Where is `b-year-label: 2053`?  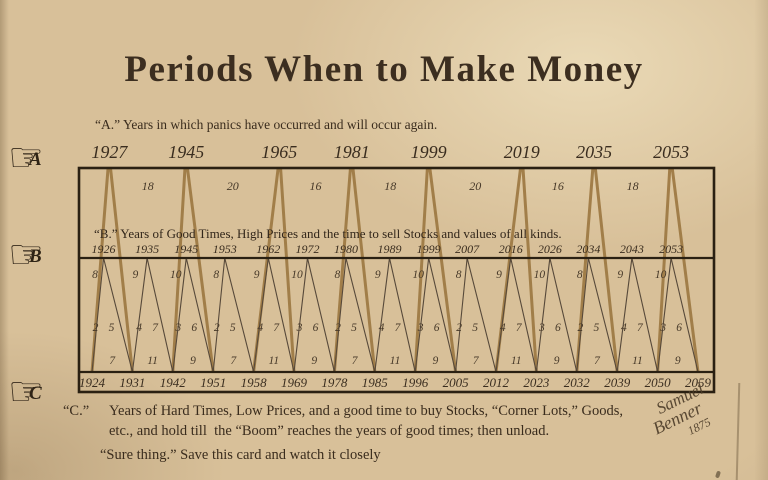 b-year-label: 2053 is located at coordinates (671, 249).